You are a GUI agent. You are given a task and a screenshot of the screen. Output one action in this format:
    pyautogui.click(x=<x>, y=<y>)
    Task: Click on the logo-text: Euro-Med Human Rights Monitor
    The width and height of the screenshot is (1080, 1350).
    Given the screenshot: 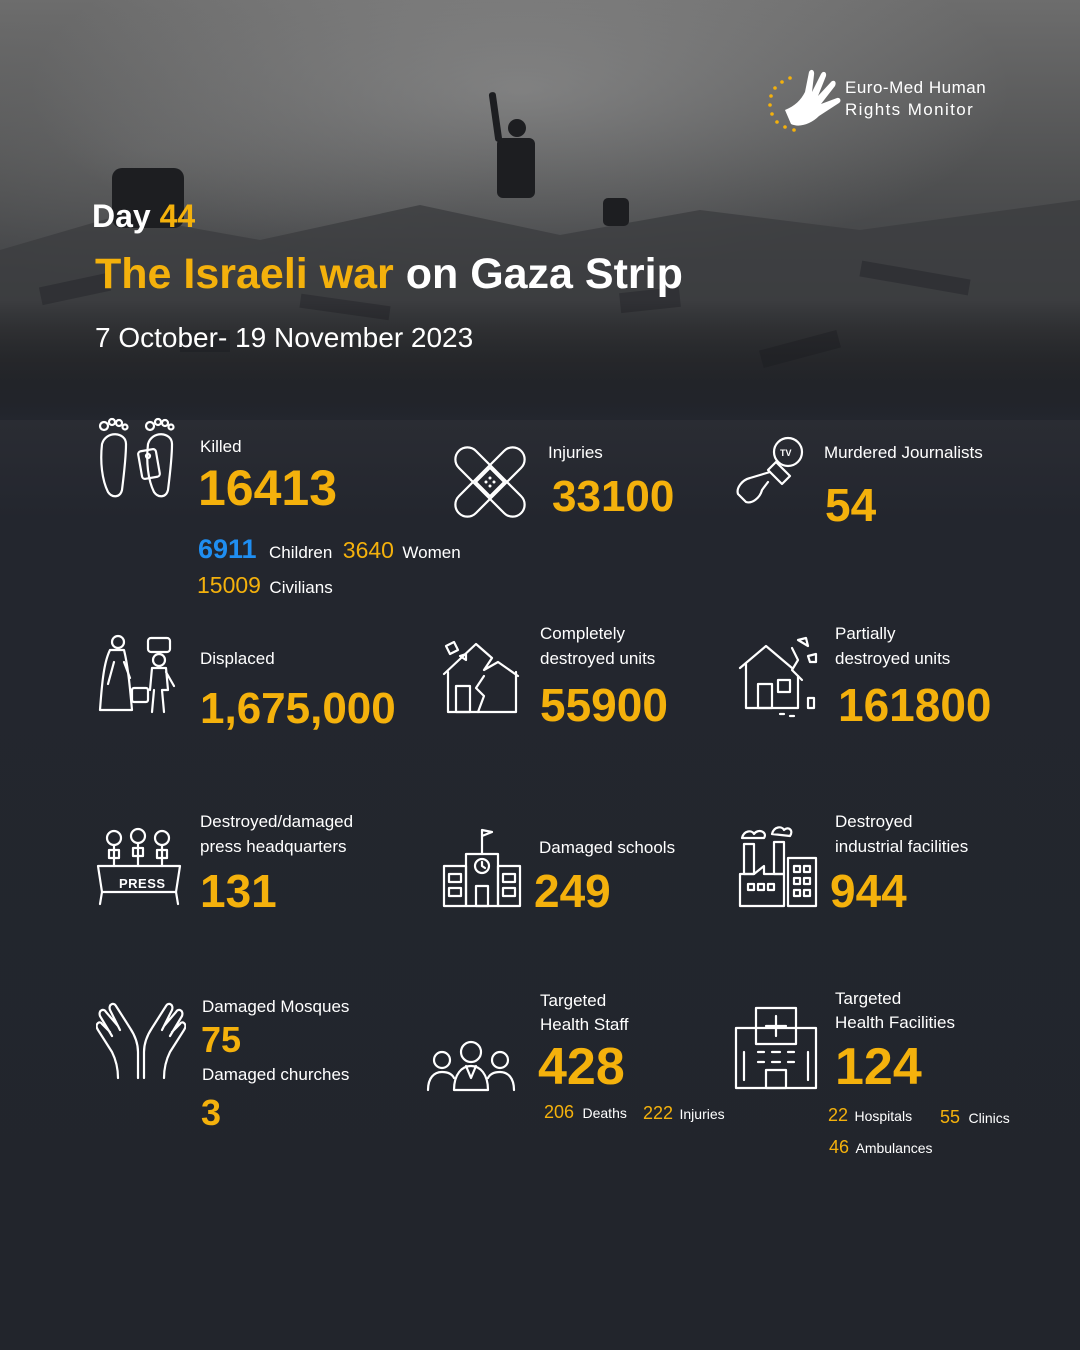 What is the action you would take?
    pyautogui.click(x=915, y=99)
    